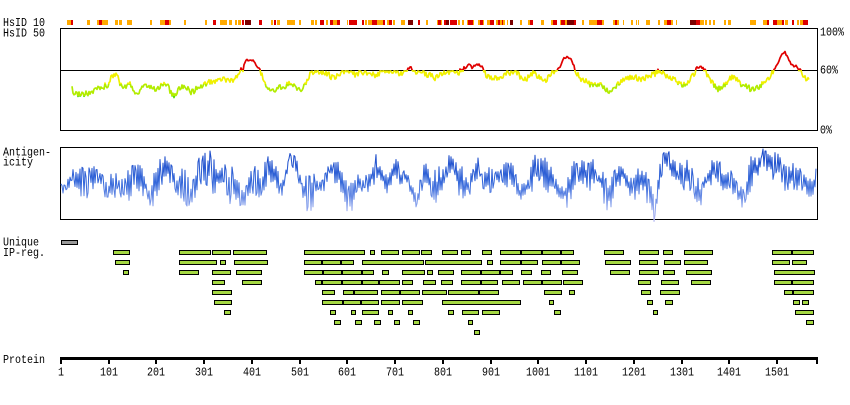  What do you see at coordinates (18, 163) in the screenshot?
I see `svg-text: icity` at bounding box center [18, 163].